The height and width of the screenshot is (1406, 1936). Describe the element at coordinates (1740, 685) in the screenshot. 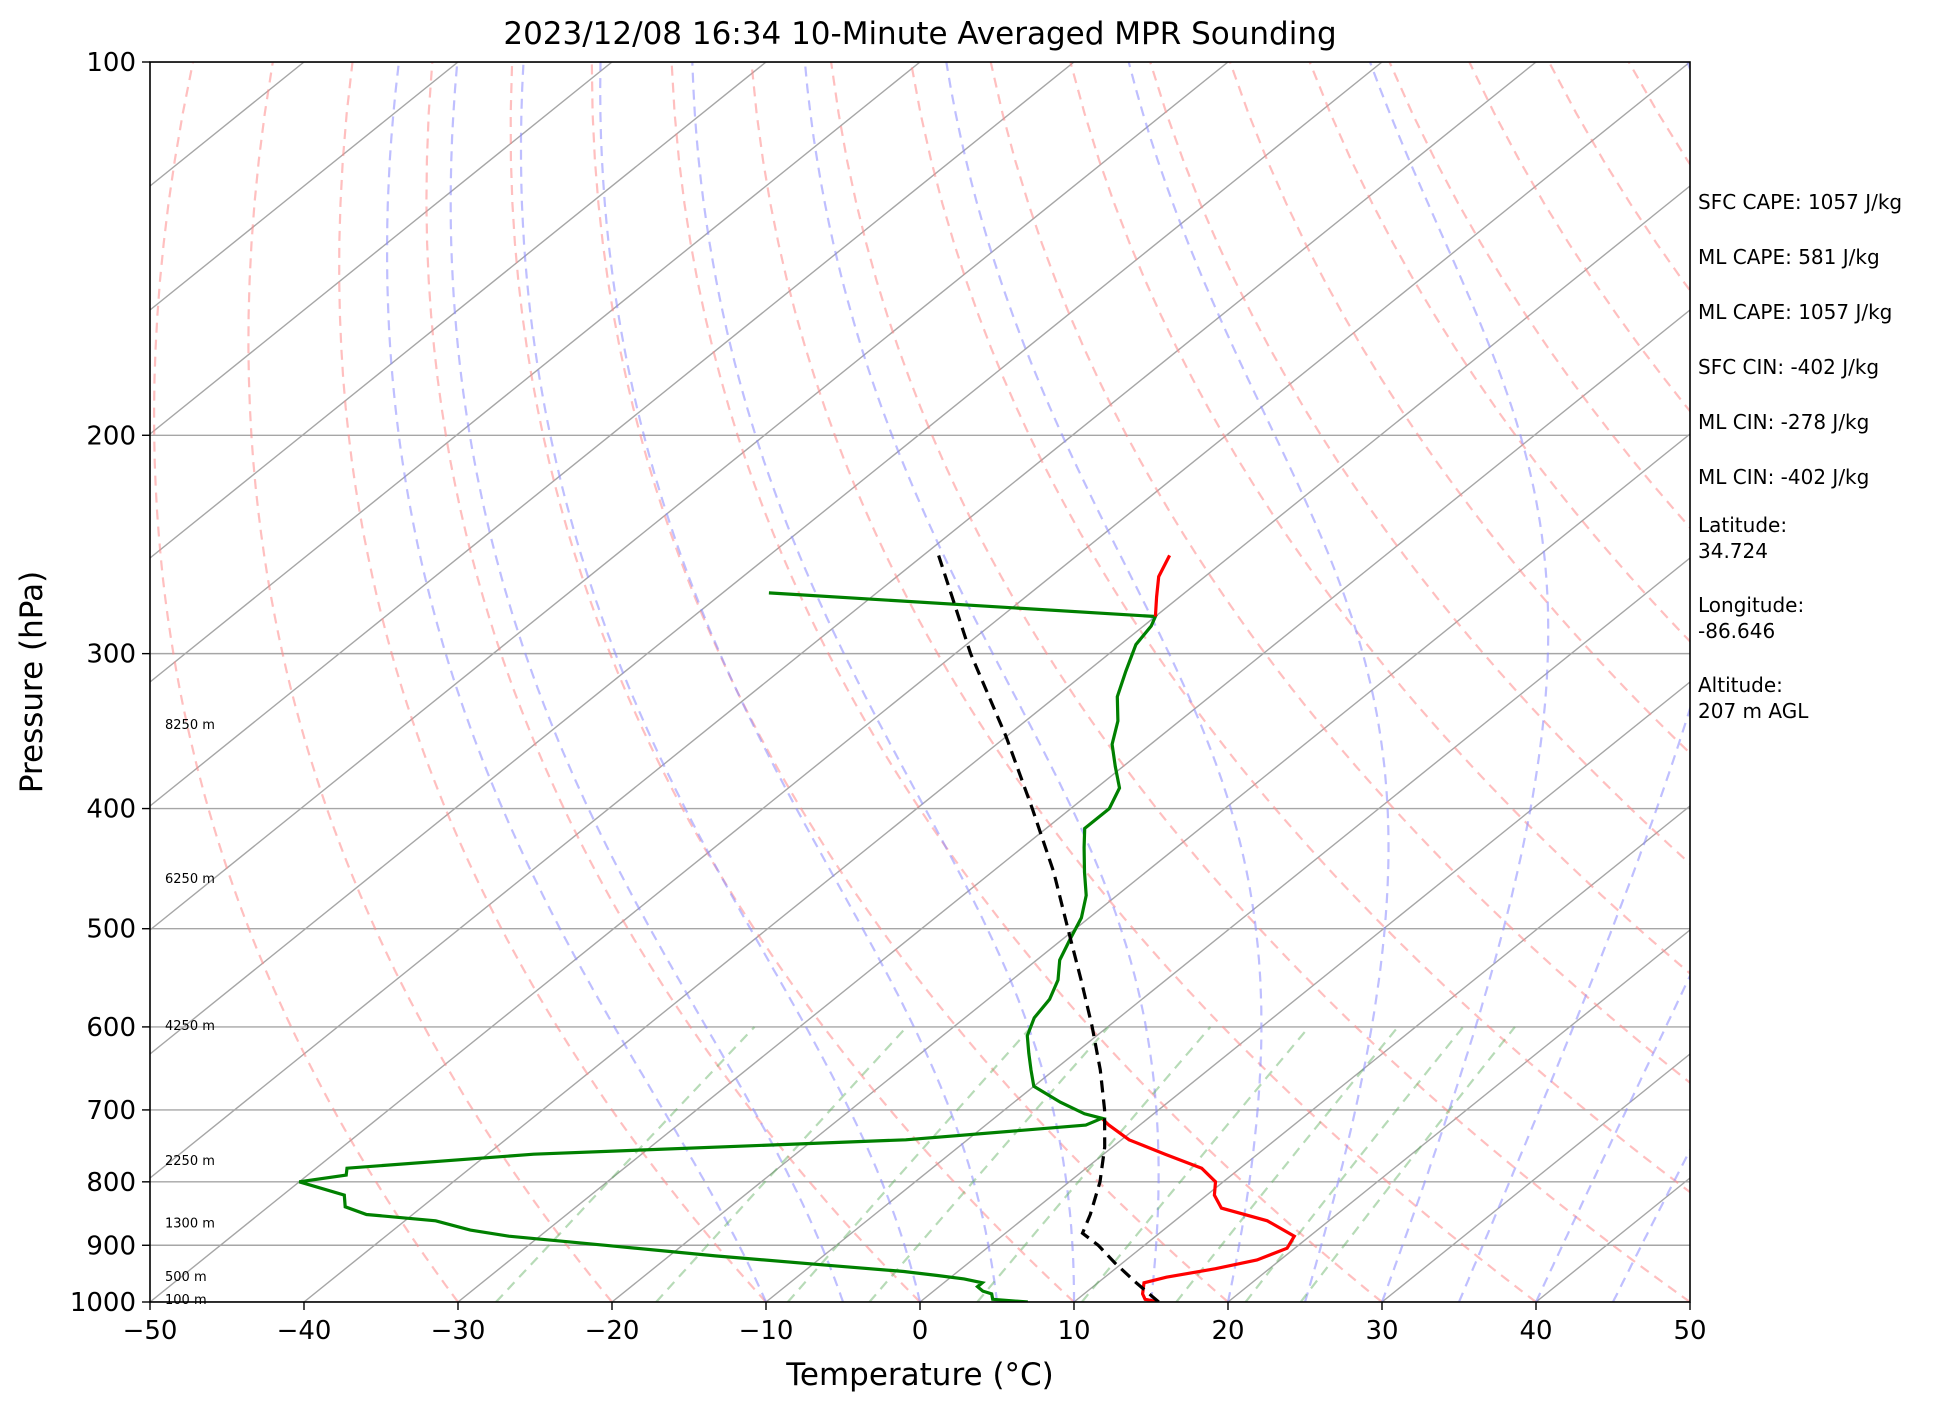

I see `altitude-label: Altitude:` at that location.